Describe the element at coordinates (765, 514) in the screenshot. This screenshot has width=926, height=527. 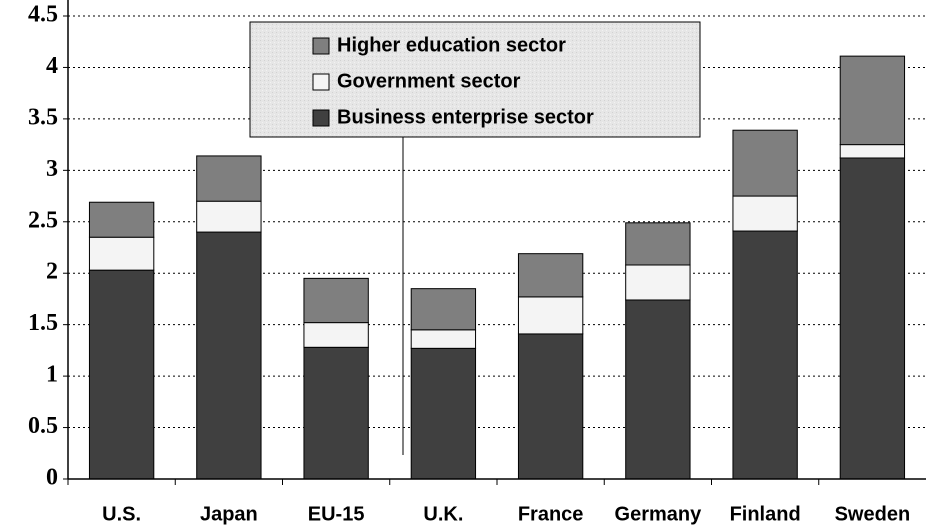
I see `x-tick-label: Finland` at that location.